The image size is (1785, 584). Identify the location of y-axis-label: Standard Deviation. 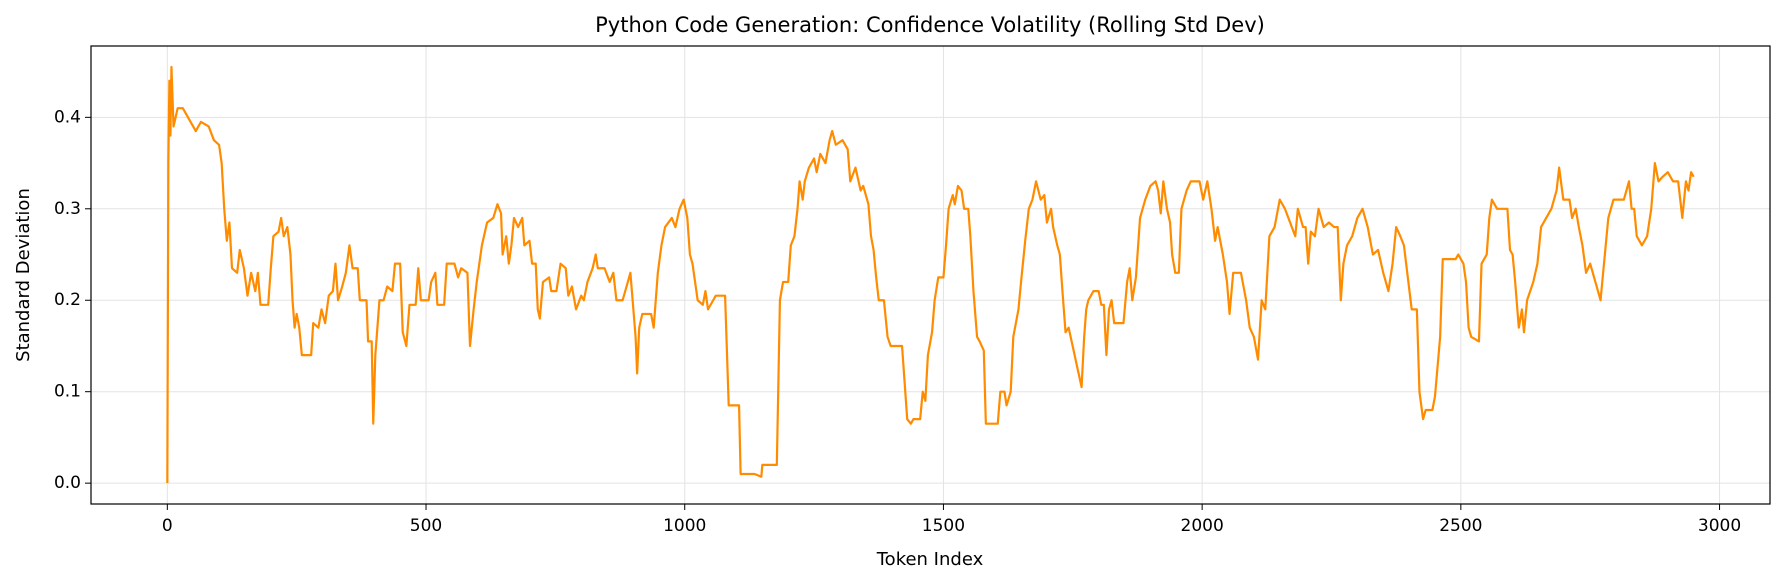
(23, 275).